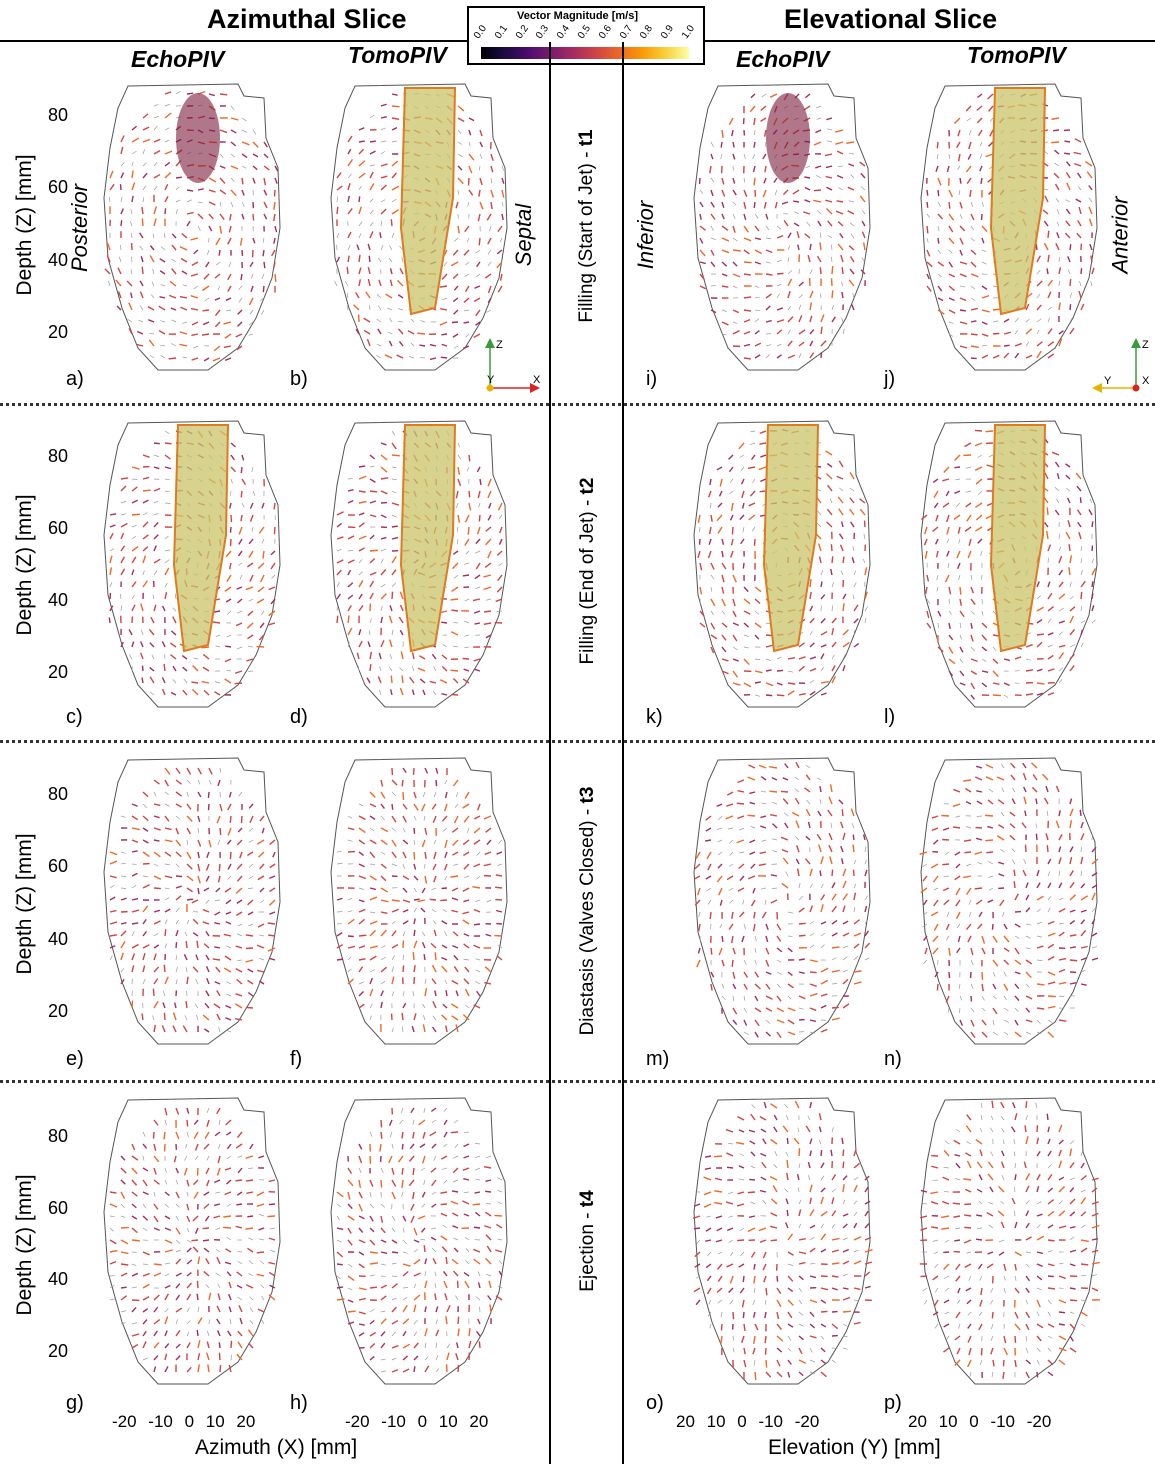  I want to click on ventricle-outline, so click(782, 1241).